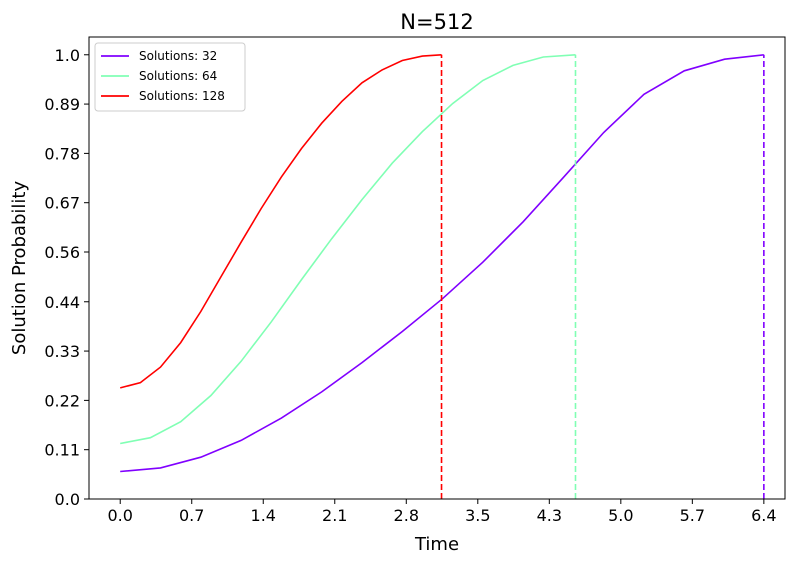  What do you see at coordinates (62, 351) in the screenshot?
I see `y-tick-label: 0.33` at bounding box center [62, 351].